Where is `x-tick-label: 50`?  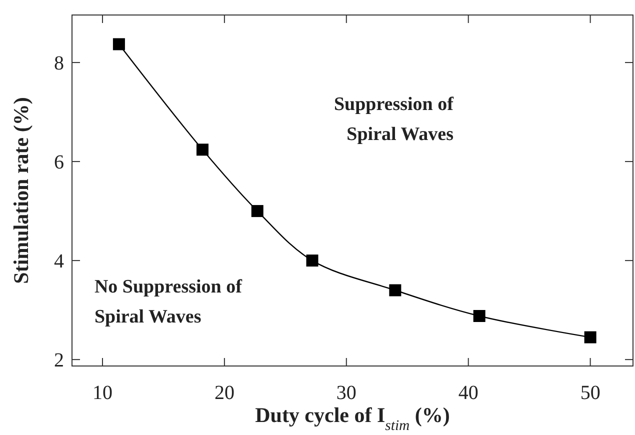 x-tick-label: 50 is located at coordinates (590, 393).